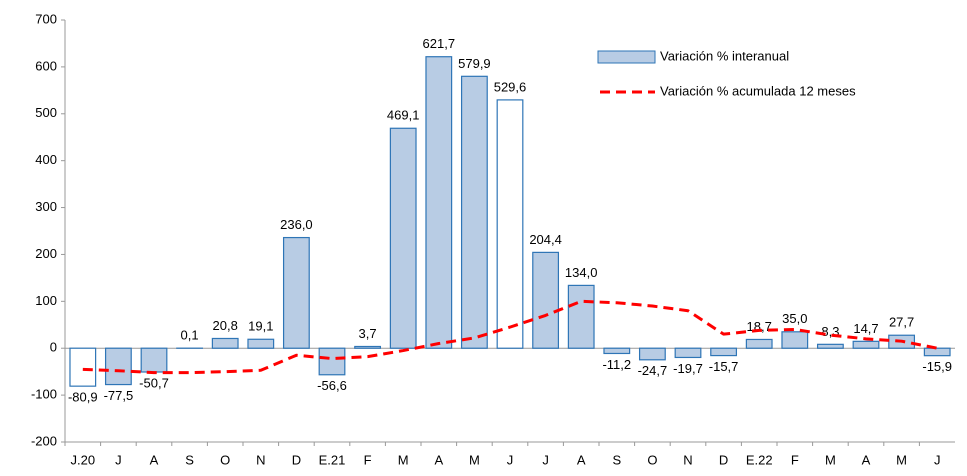 This screenshot has width=967, height=476. What do you see at coordinates (368, 333) in the screenshot?
I see `value-label: 3,7` at bounding box center [368, 333].